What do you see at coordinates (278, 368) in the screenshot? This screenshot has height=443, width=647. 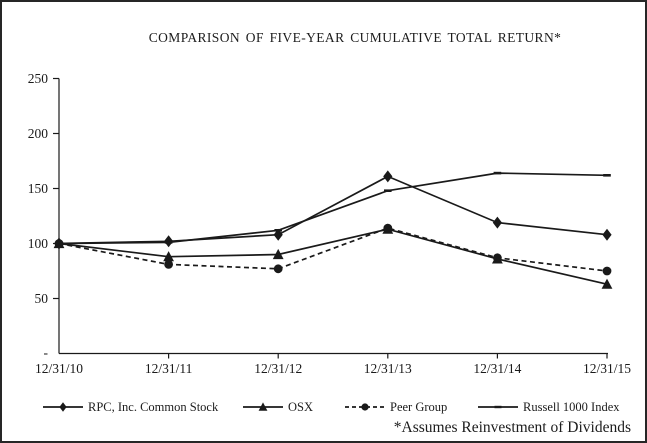 I see `x-tick-label: 12/31/12` at bounding box center [278, 368].